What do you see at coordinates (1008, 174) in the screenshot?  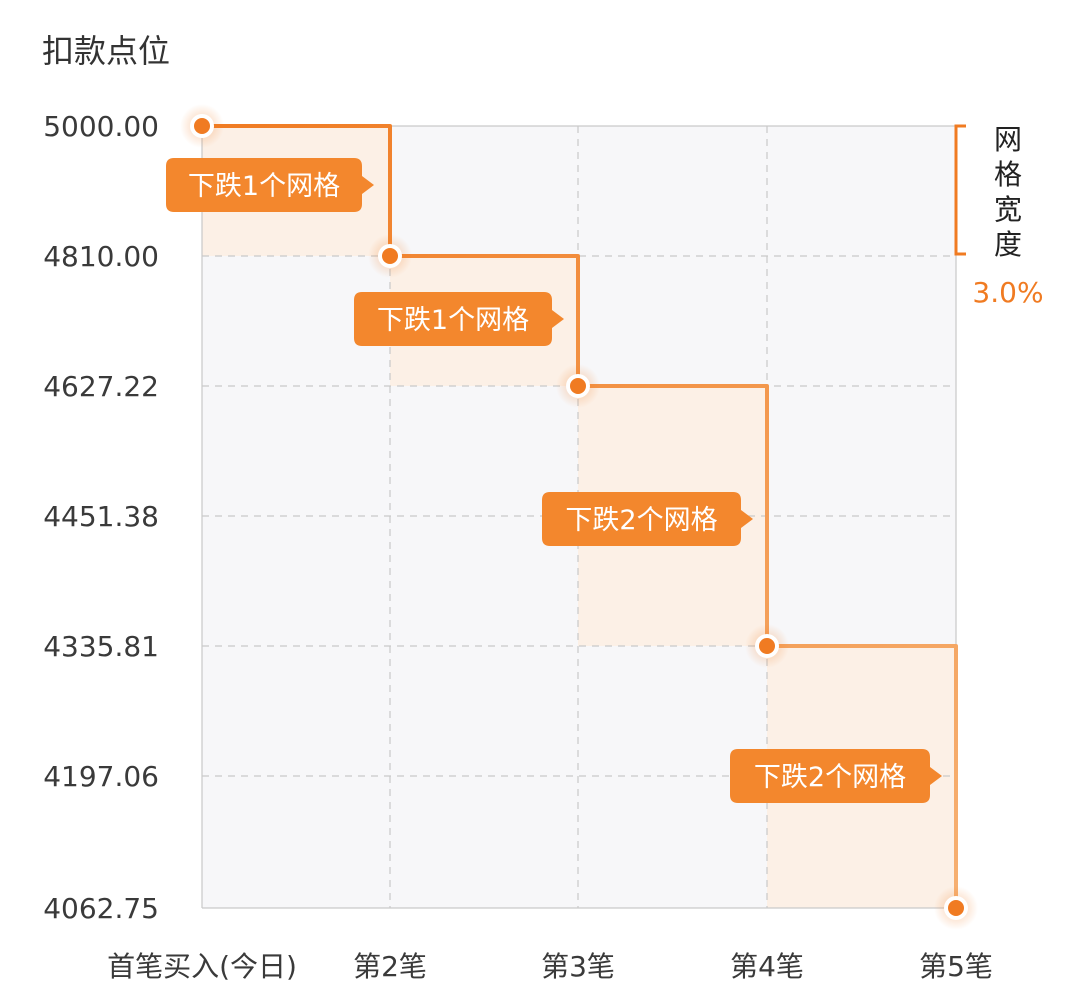 I see `grid-width-char-2: 格` at bounding box center [1008, 174].